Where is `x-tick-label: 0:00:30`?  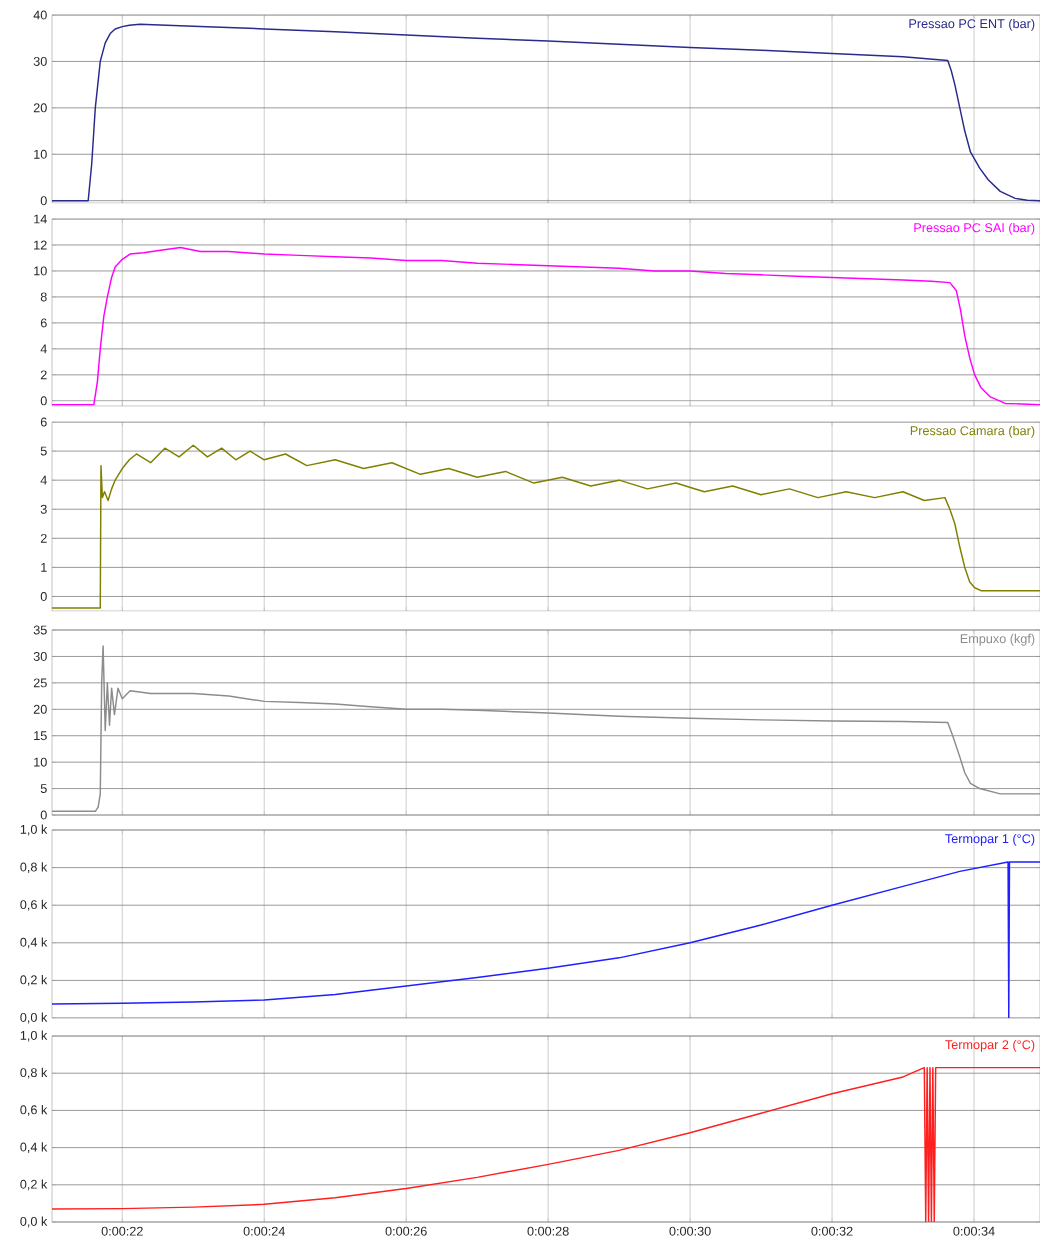
x-tick-label: 0:00:30 is located at coordinates (690, 1231).